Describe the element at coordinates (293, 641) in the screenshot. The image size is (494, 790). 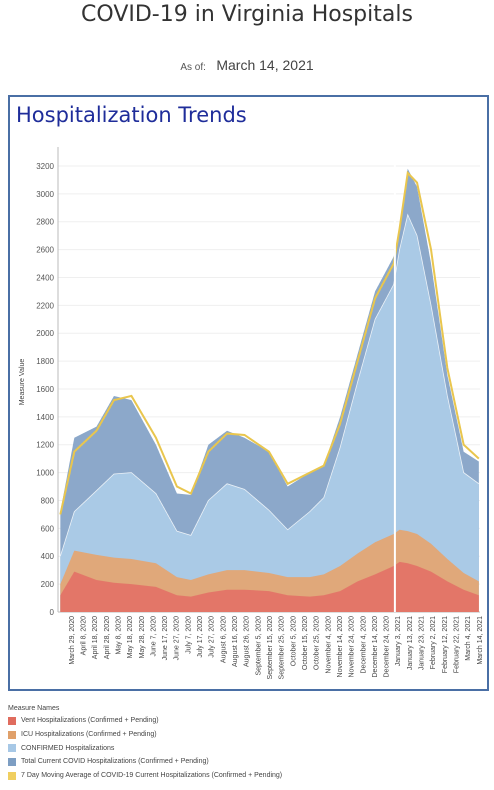
I see `x-tick-label: October 5, 2020` at that location.